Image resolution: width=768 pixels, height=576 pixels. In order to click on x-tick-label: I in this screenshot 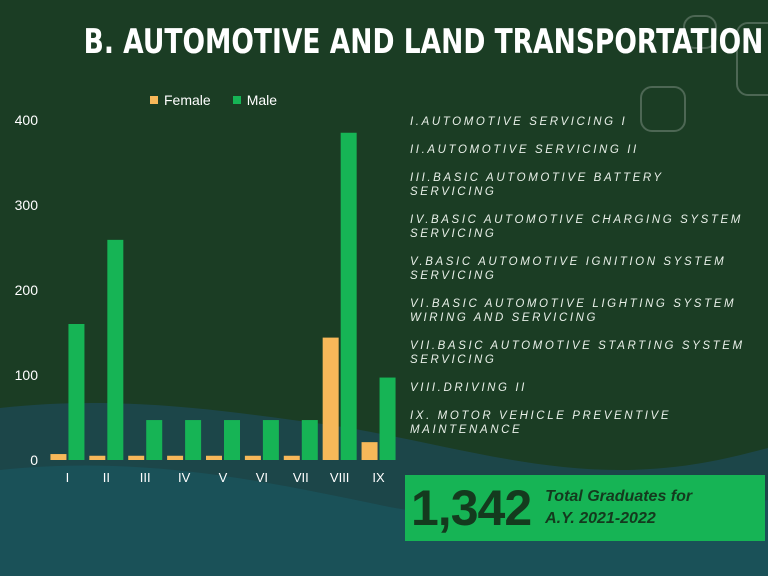, I will do `click(68, 477)`.